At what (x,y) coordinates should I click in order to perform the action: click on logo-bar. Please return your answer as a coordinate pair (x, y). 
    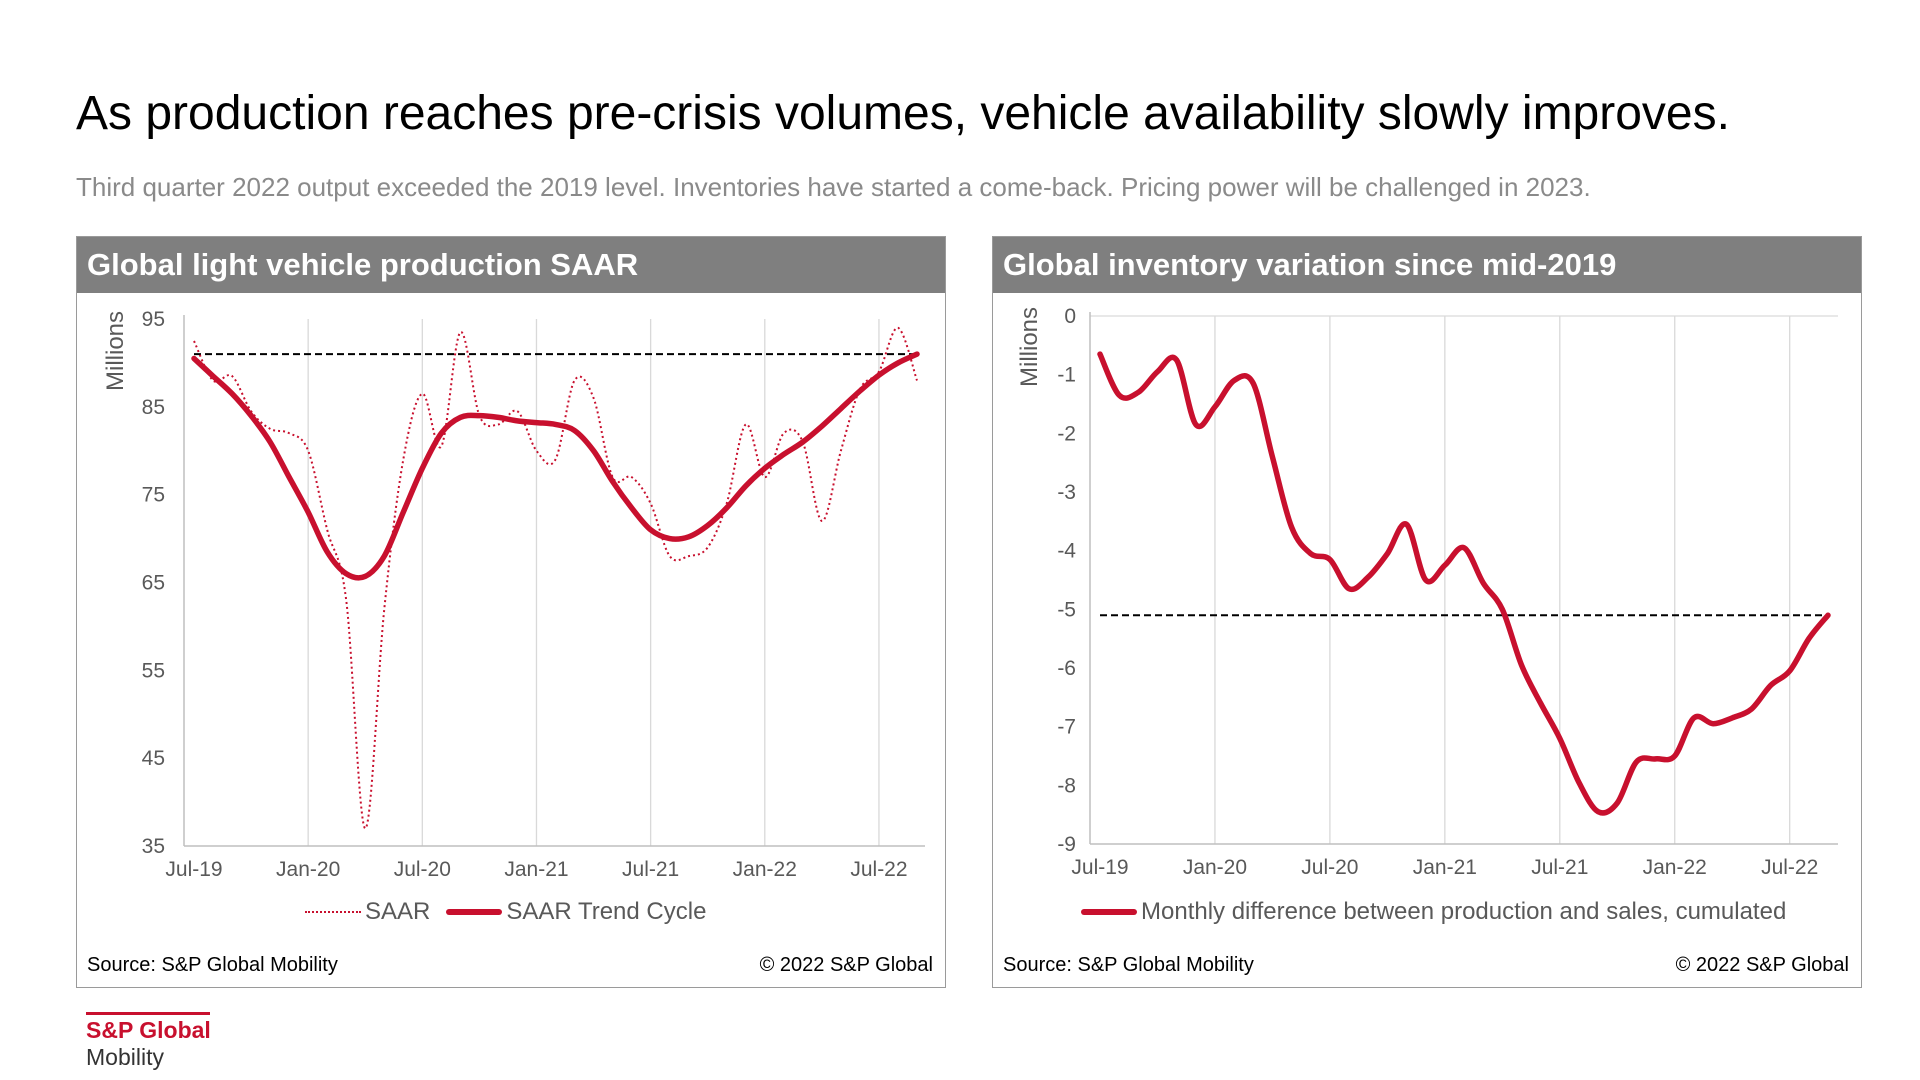
    Looking at the image, I should click on (148, 1013).